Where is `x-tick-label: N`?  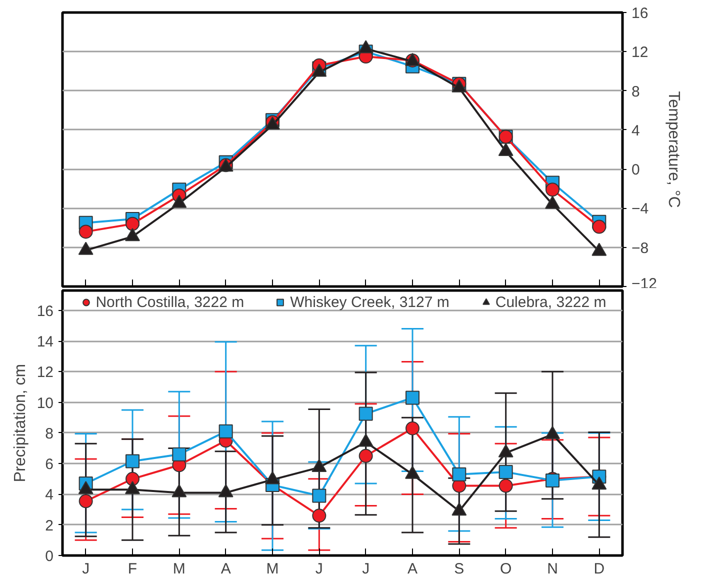 x-tick-label: N is located at coordinates (552, 569).